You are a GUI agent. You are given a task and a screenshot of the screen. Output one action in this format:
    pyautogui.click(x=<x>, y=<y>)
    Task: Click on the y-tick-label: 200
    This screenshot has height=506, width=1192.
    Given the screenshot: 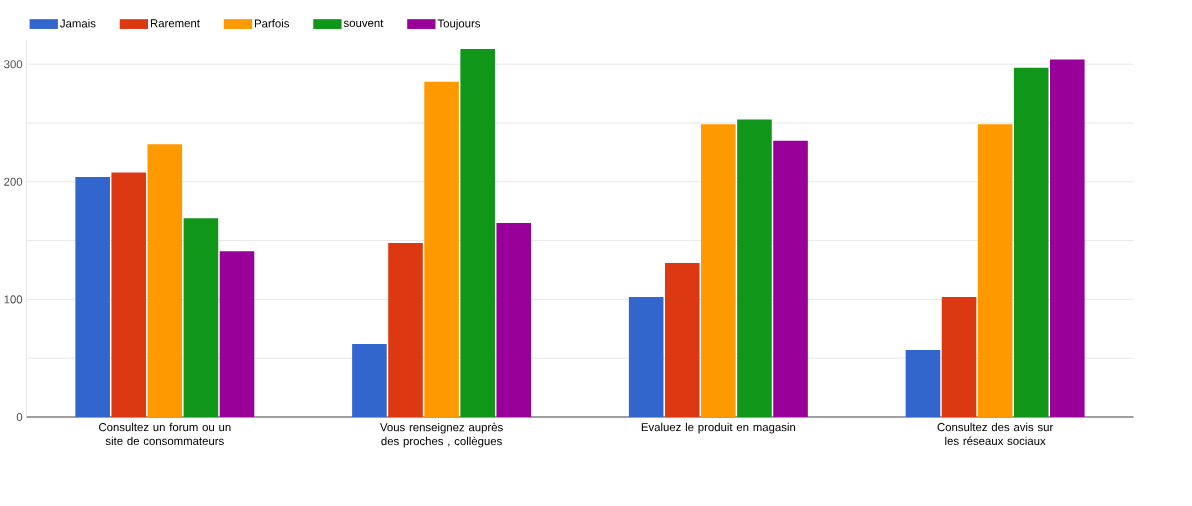 What is the action you would take?
    pyautogui.click(x=13, y=181)
    